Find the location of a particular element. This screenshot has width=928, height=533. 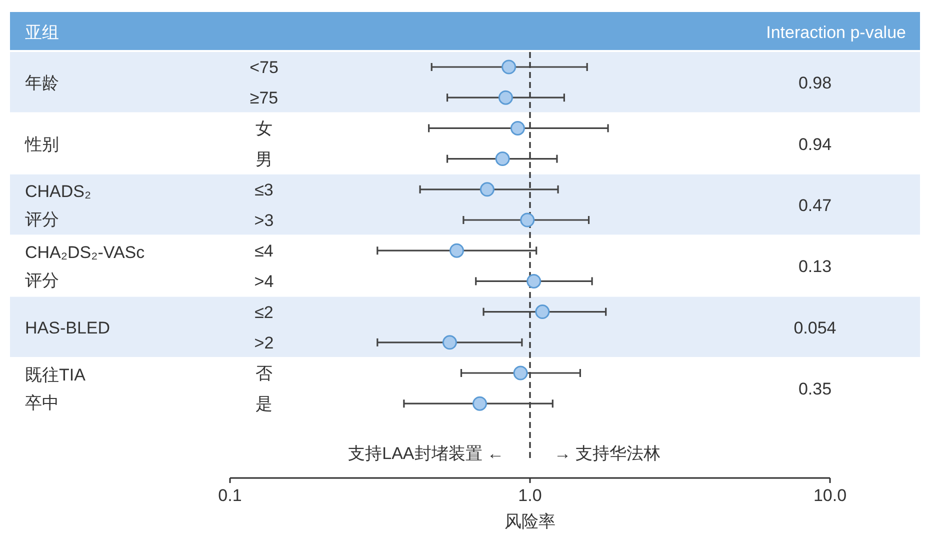

annotation: 0.47 is located at coordinates (815, 205).